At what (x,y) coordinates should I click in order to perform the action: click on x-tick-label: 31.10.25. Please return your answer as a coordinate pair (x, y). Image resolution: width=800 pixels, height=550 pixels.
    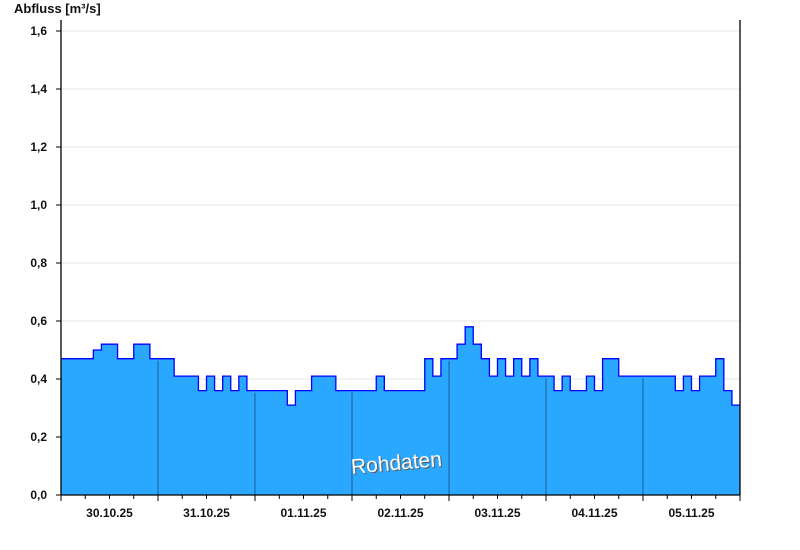
    Looking at the image, I should click on (206, 513).